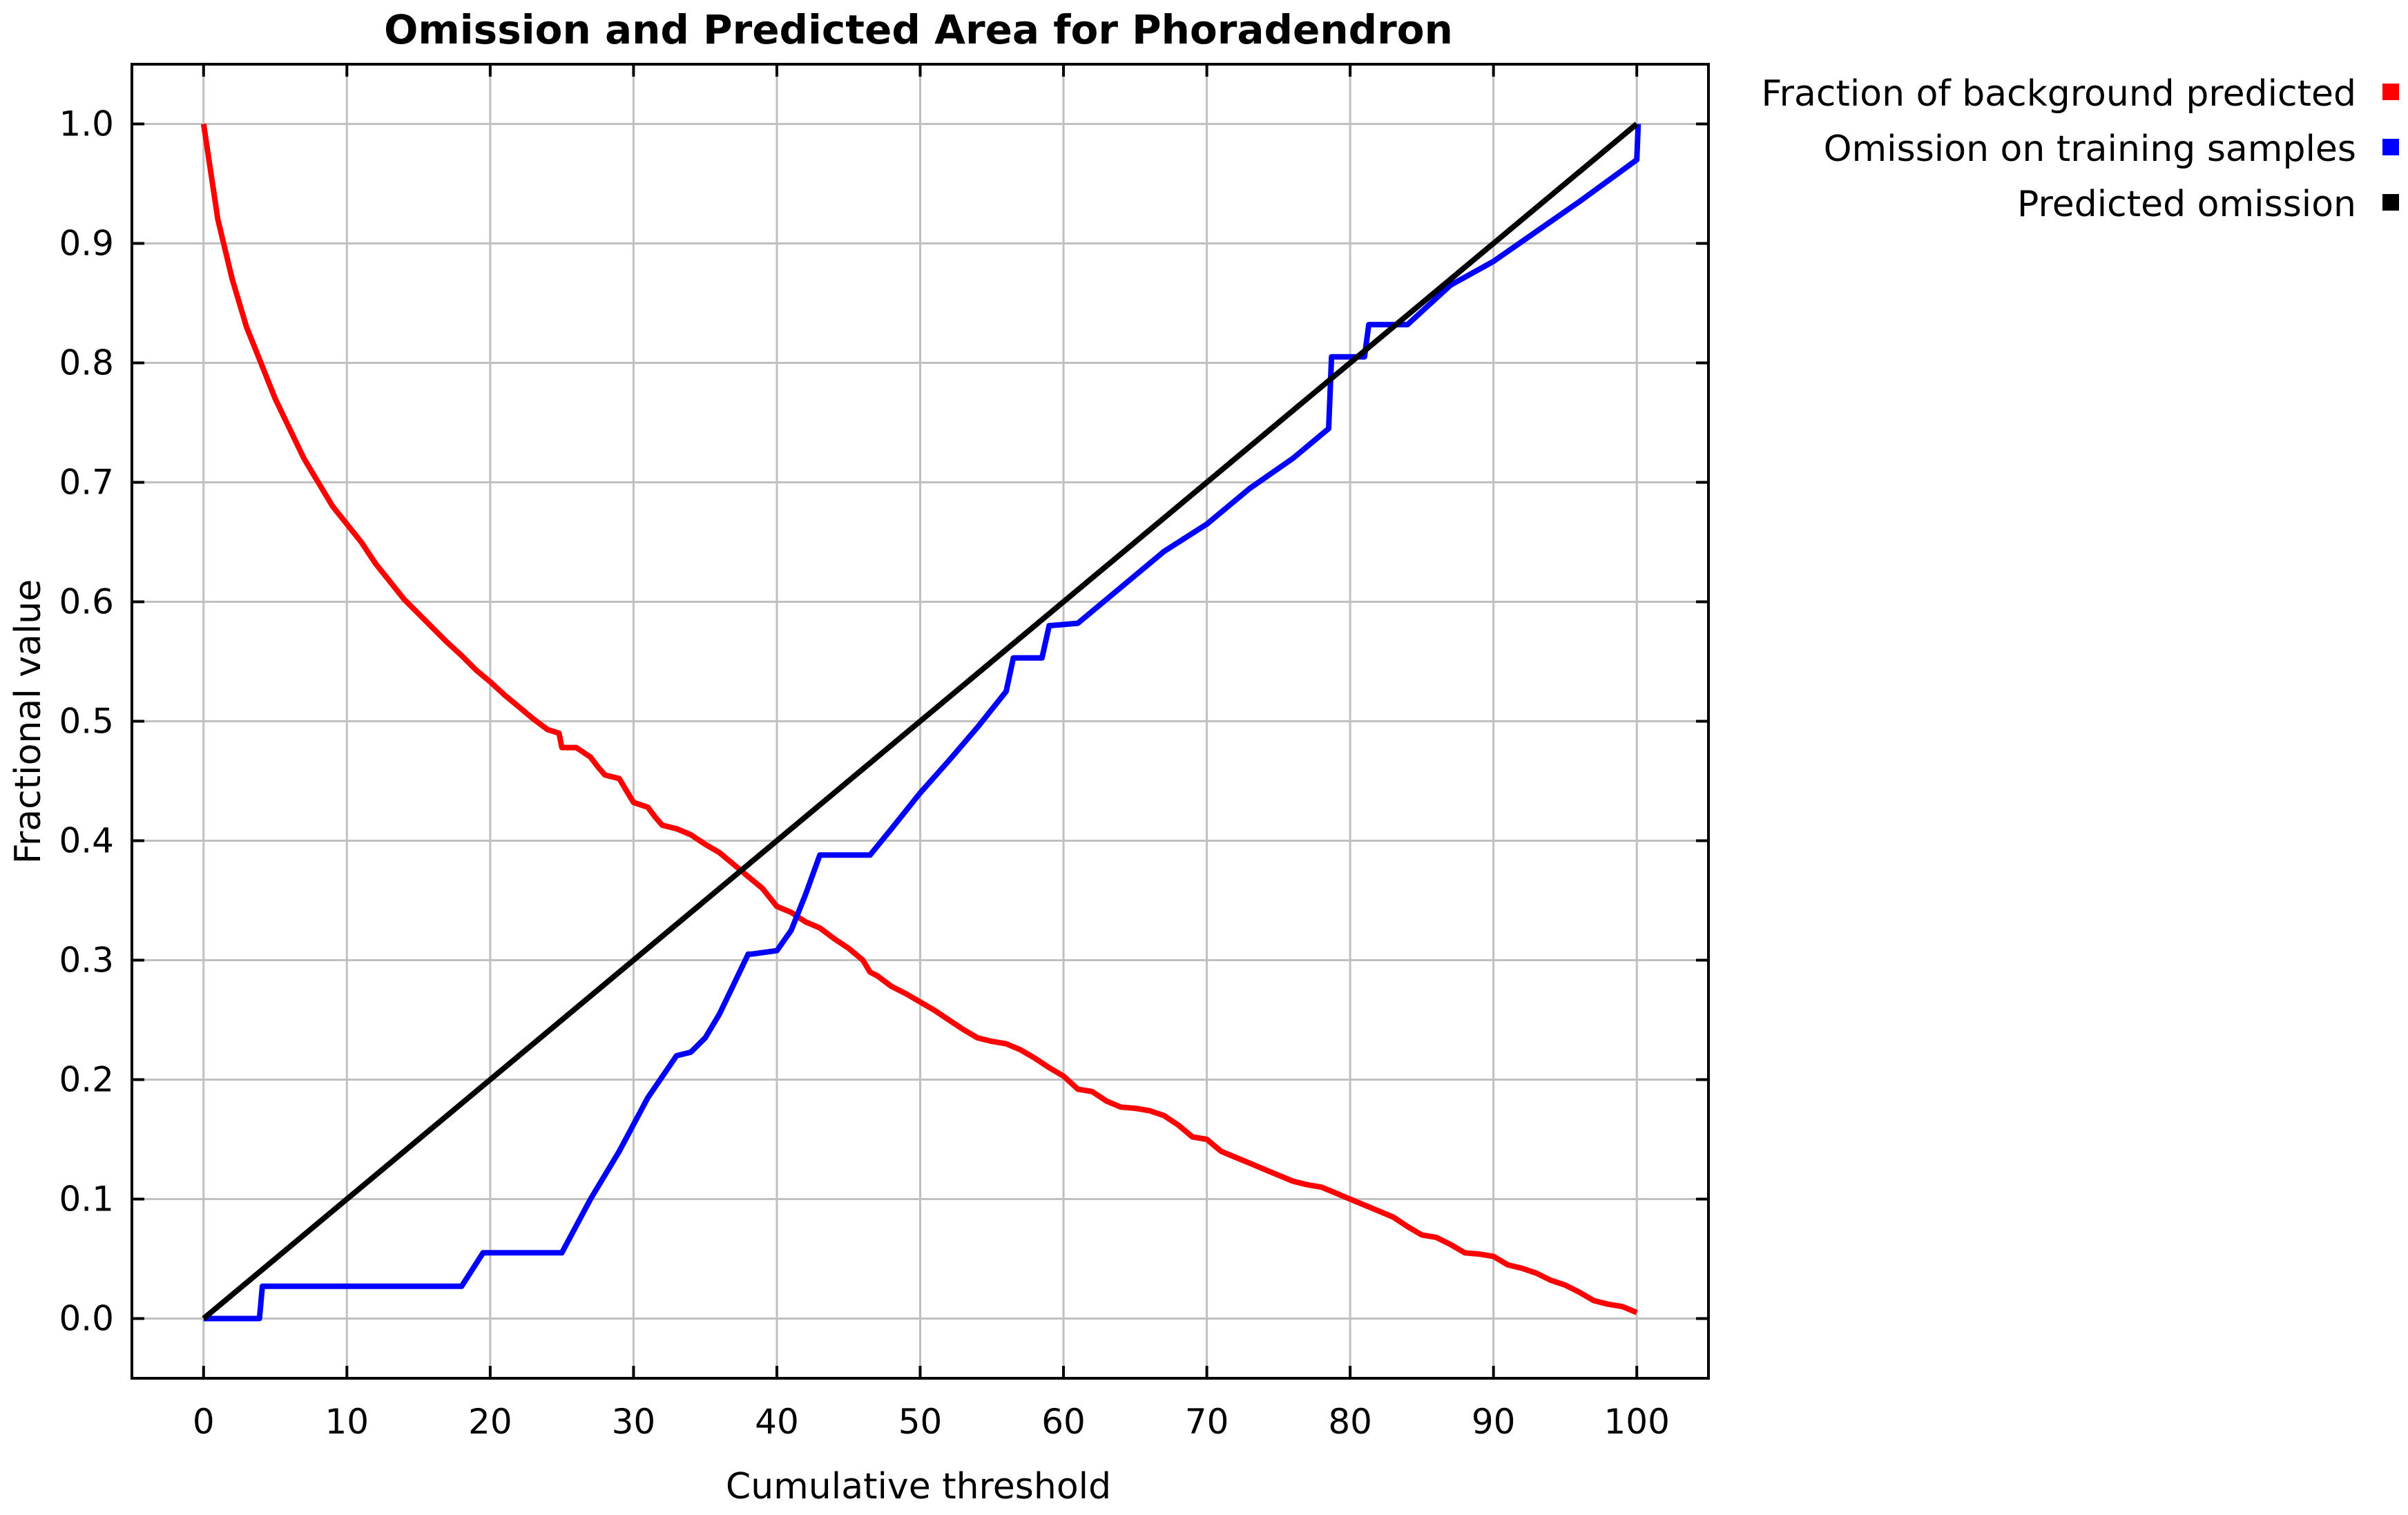  I want to click on x-tick-label: 70, so click(1207, 1422).